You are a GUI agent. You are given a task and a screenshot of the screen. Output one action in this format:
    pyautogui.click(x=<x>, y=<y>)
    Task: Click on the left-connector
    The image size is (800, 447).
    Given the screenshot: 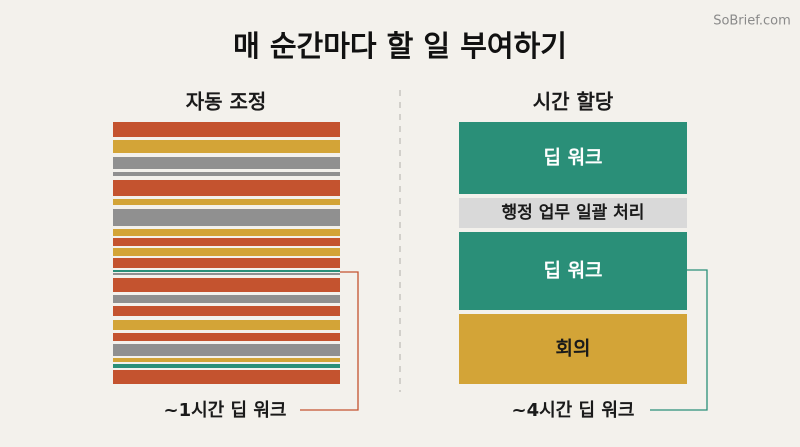 What is the action you would take?
    pyautogui.click(x=329, y=341)
    